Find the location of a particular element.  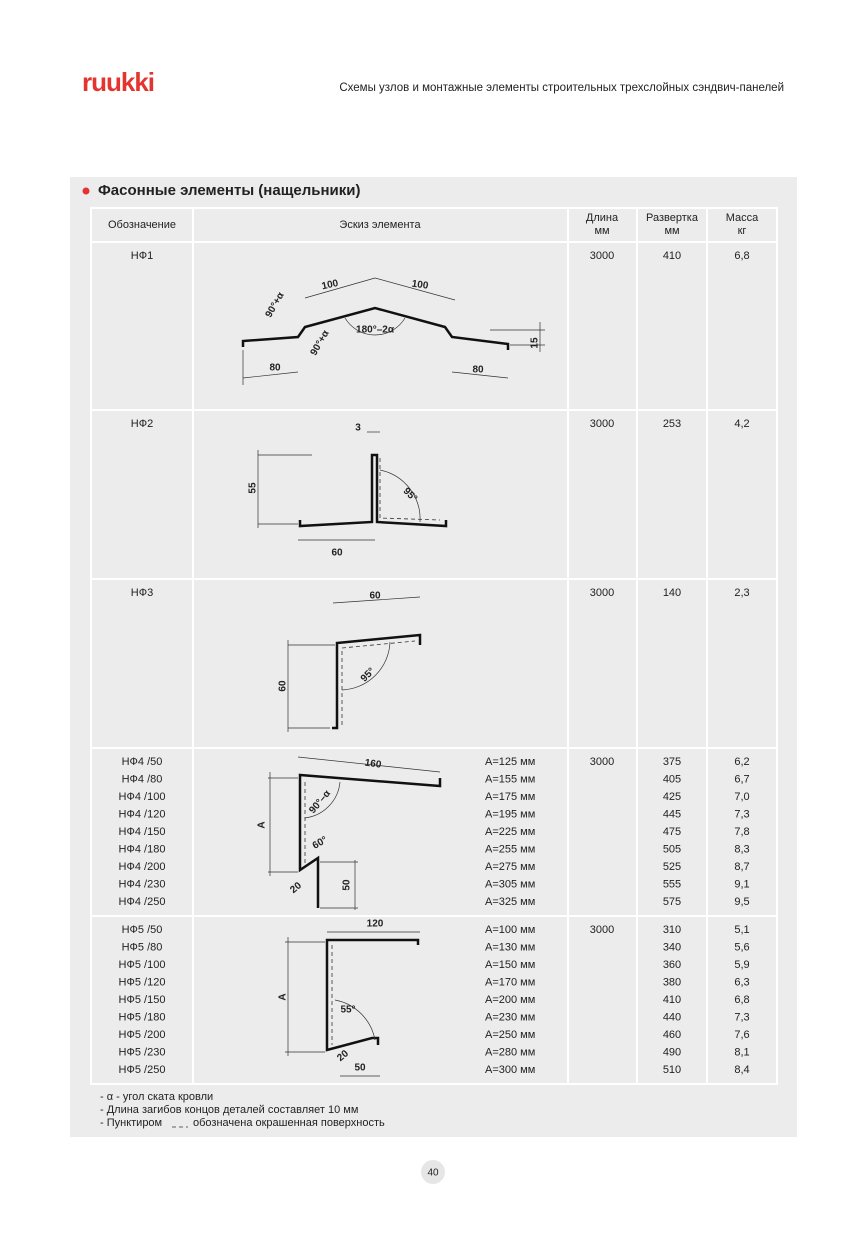

designation: НФ4 /80 is located at coordinates (142, 779).